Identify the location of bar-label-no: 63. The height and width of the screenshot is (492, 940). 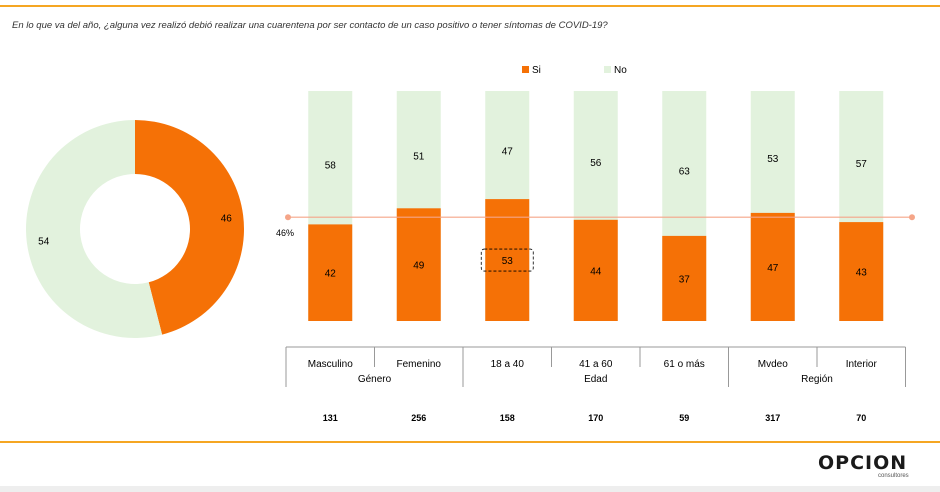
(685, 172).